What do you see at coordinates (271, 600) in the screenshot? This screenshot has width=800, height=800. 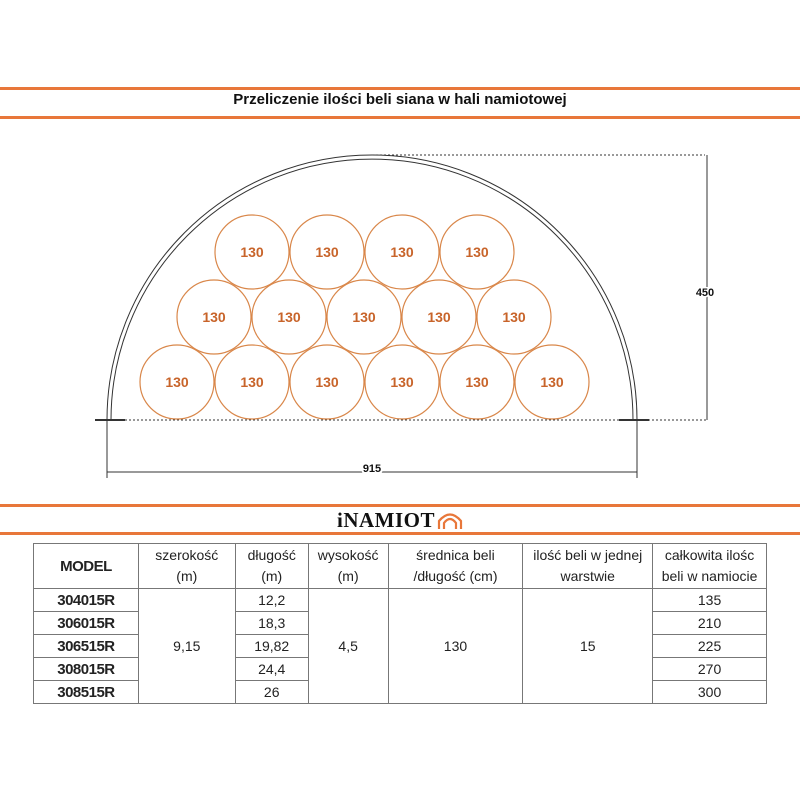 I see `table-cell: 12,2` at bounding box center [271, 600].